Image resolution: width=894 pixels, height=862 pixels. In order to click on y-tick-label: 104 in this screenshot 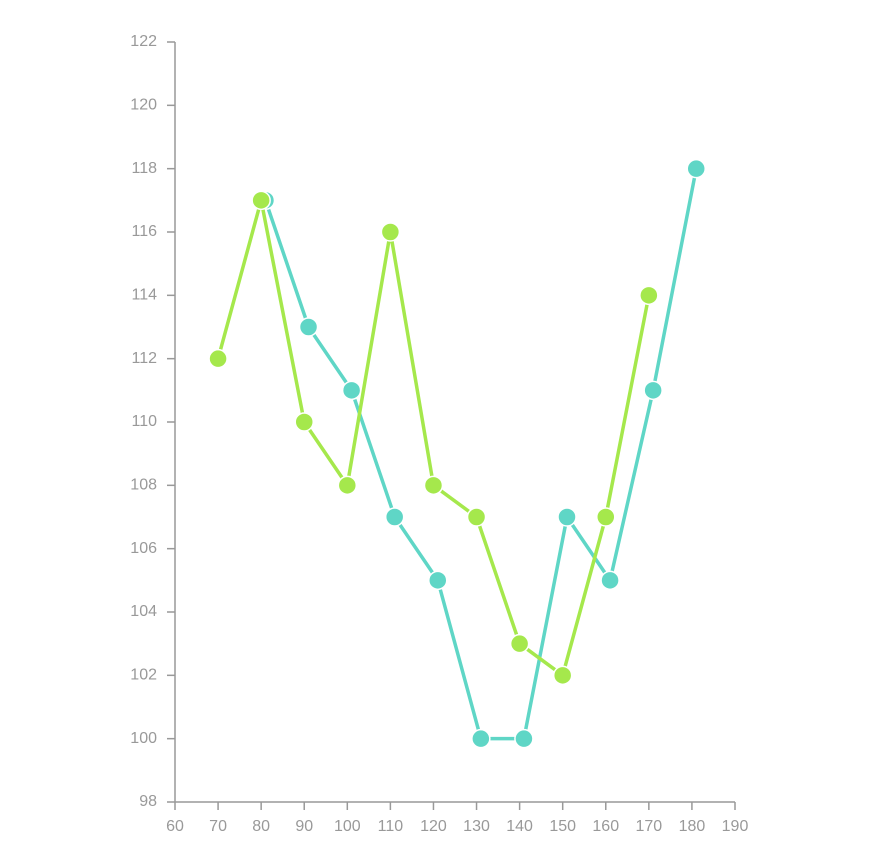, I will do `click(143, 611)`.